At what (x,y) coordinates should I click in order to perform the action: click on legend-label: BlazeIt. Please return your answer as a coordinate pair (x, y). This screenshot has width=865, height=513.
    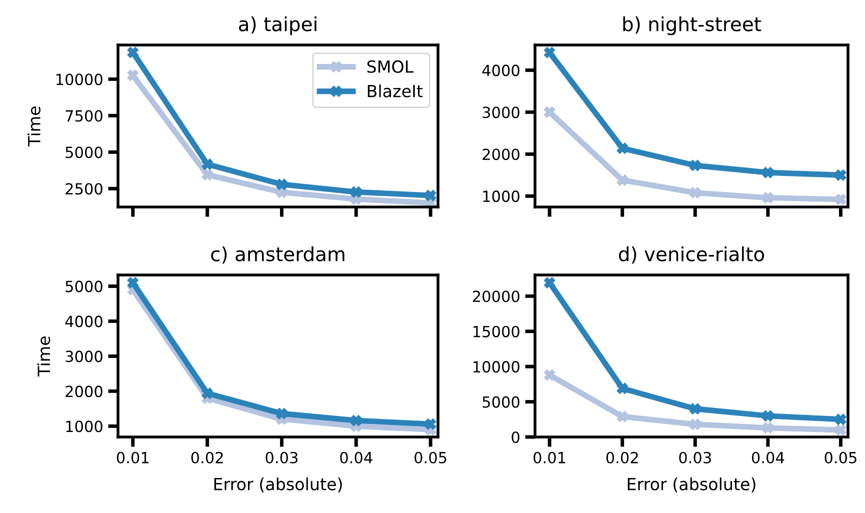
    Looking at the image, I should click on (395, 91).